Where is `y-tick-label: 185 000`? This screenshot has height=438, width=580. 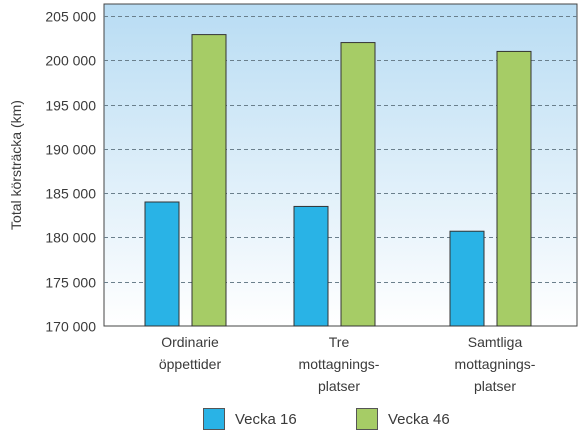 y-tick-label: 185 000 is located at coordinates (70, 194).